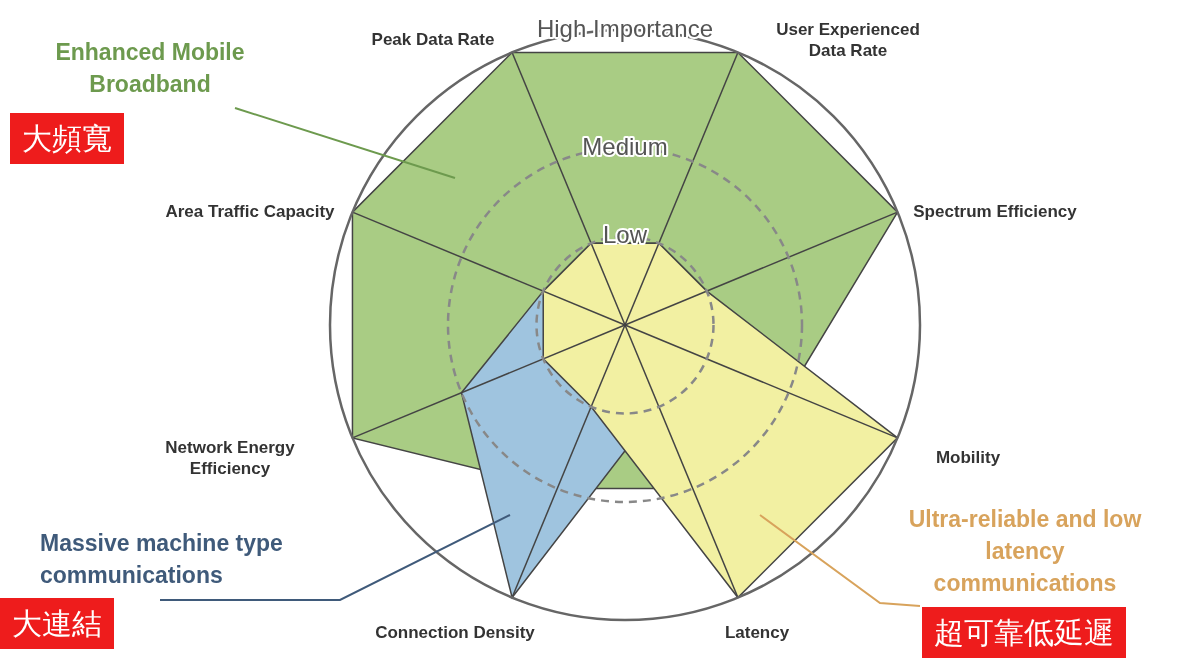 The width and height of the screenshot is (1187, 664). I want to click on spoke-label: Peak Data Rate, so click(433, 40).